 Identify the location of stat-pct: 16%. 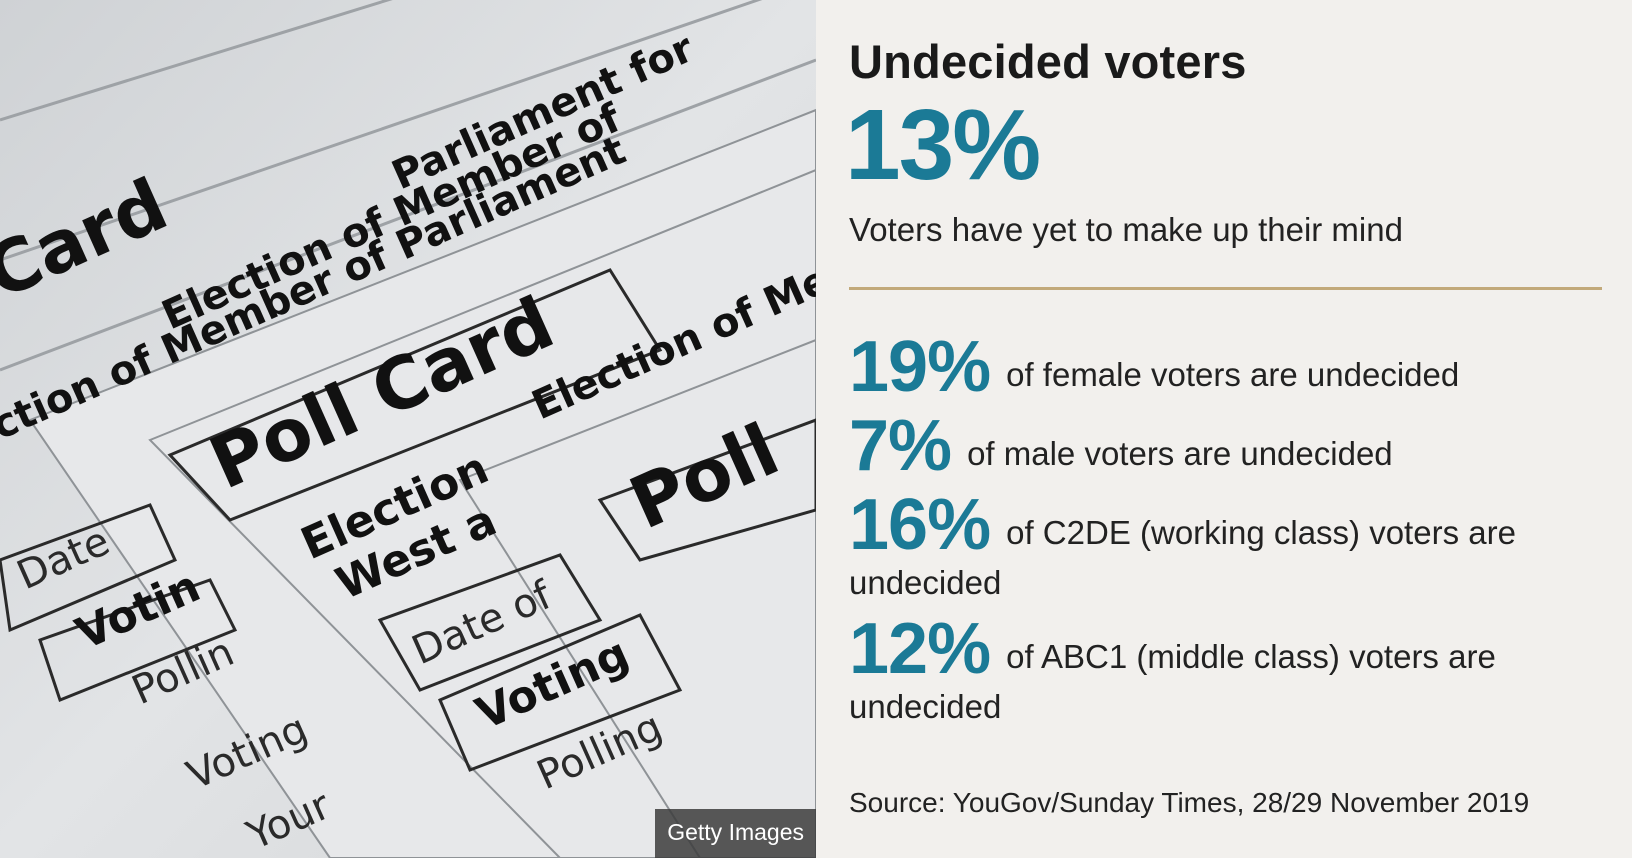
(920, 525).